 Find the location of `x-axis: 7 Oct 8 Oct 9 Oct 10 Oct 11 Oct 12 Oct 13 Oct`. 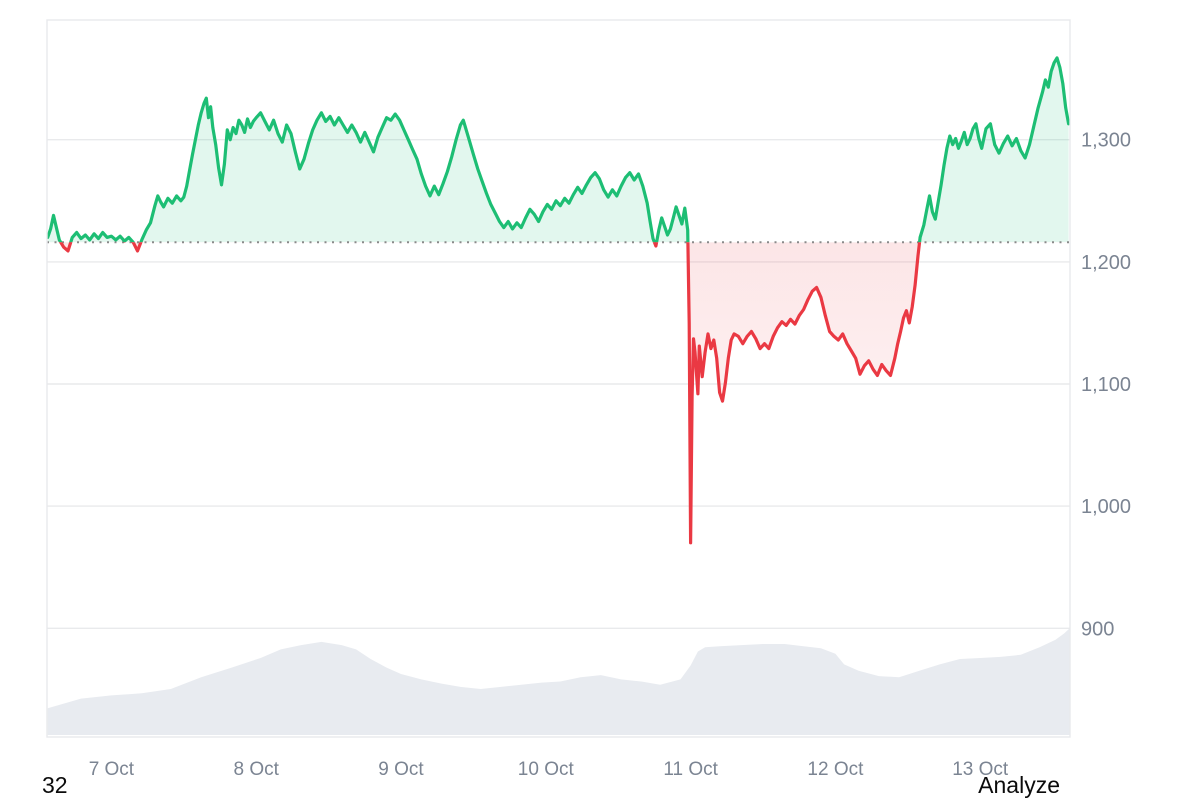

x-axis: 7 Oct 8 Oct 9 Oct 10 Oct 11 Oct 12 Oct 13 Oct is located at coordinates (549, 769).